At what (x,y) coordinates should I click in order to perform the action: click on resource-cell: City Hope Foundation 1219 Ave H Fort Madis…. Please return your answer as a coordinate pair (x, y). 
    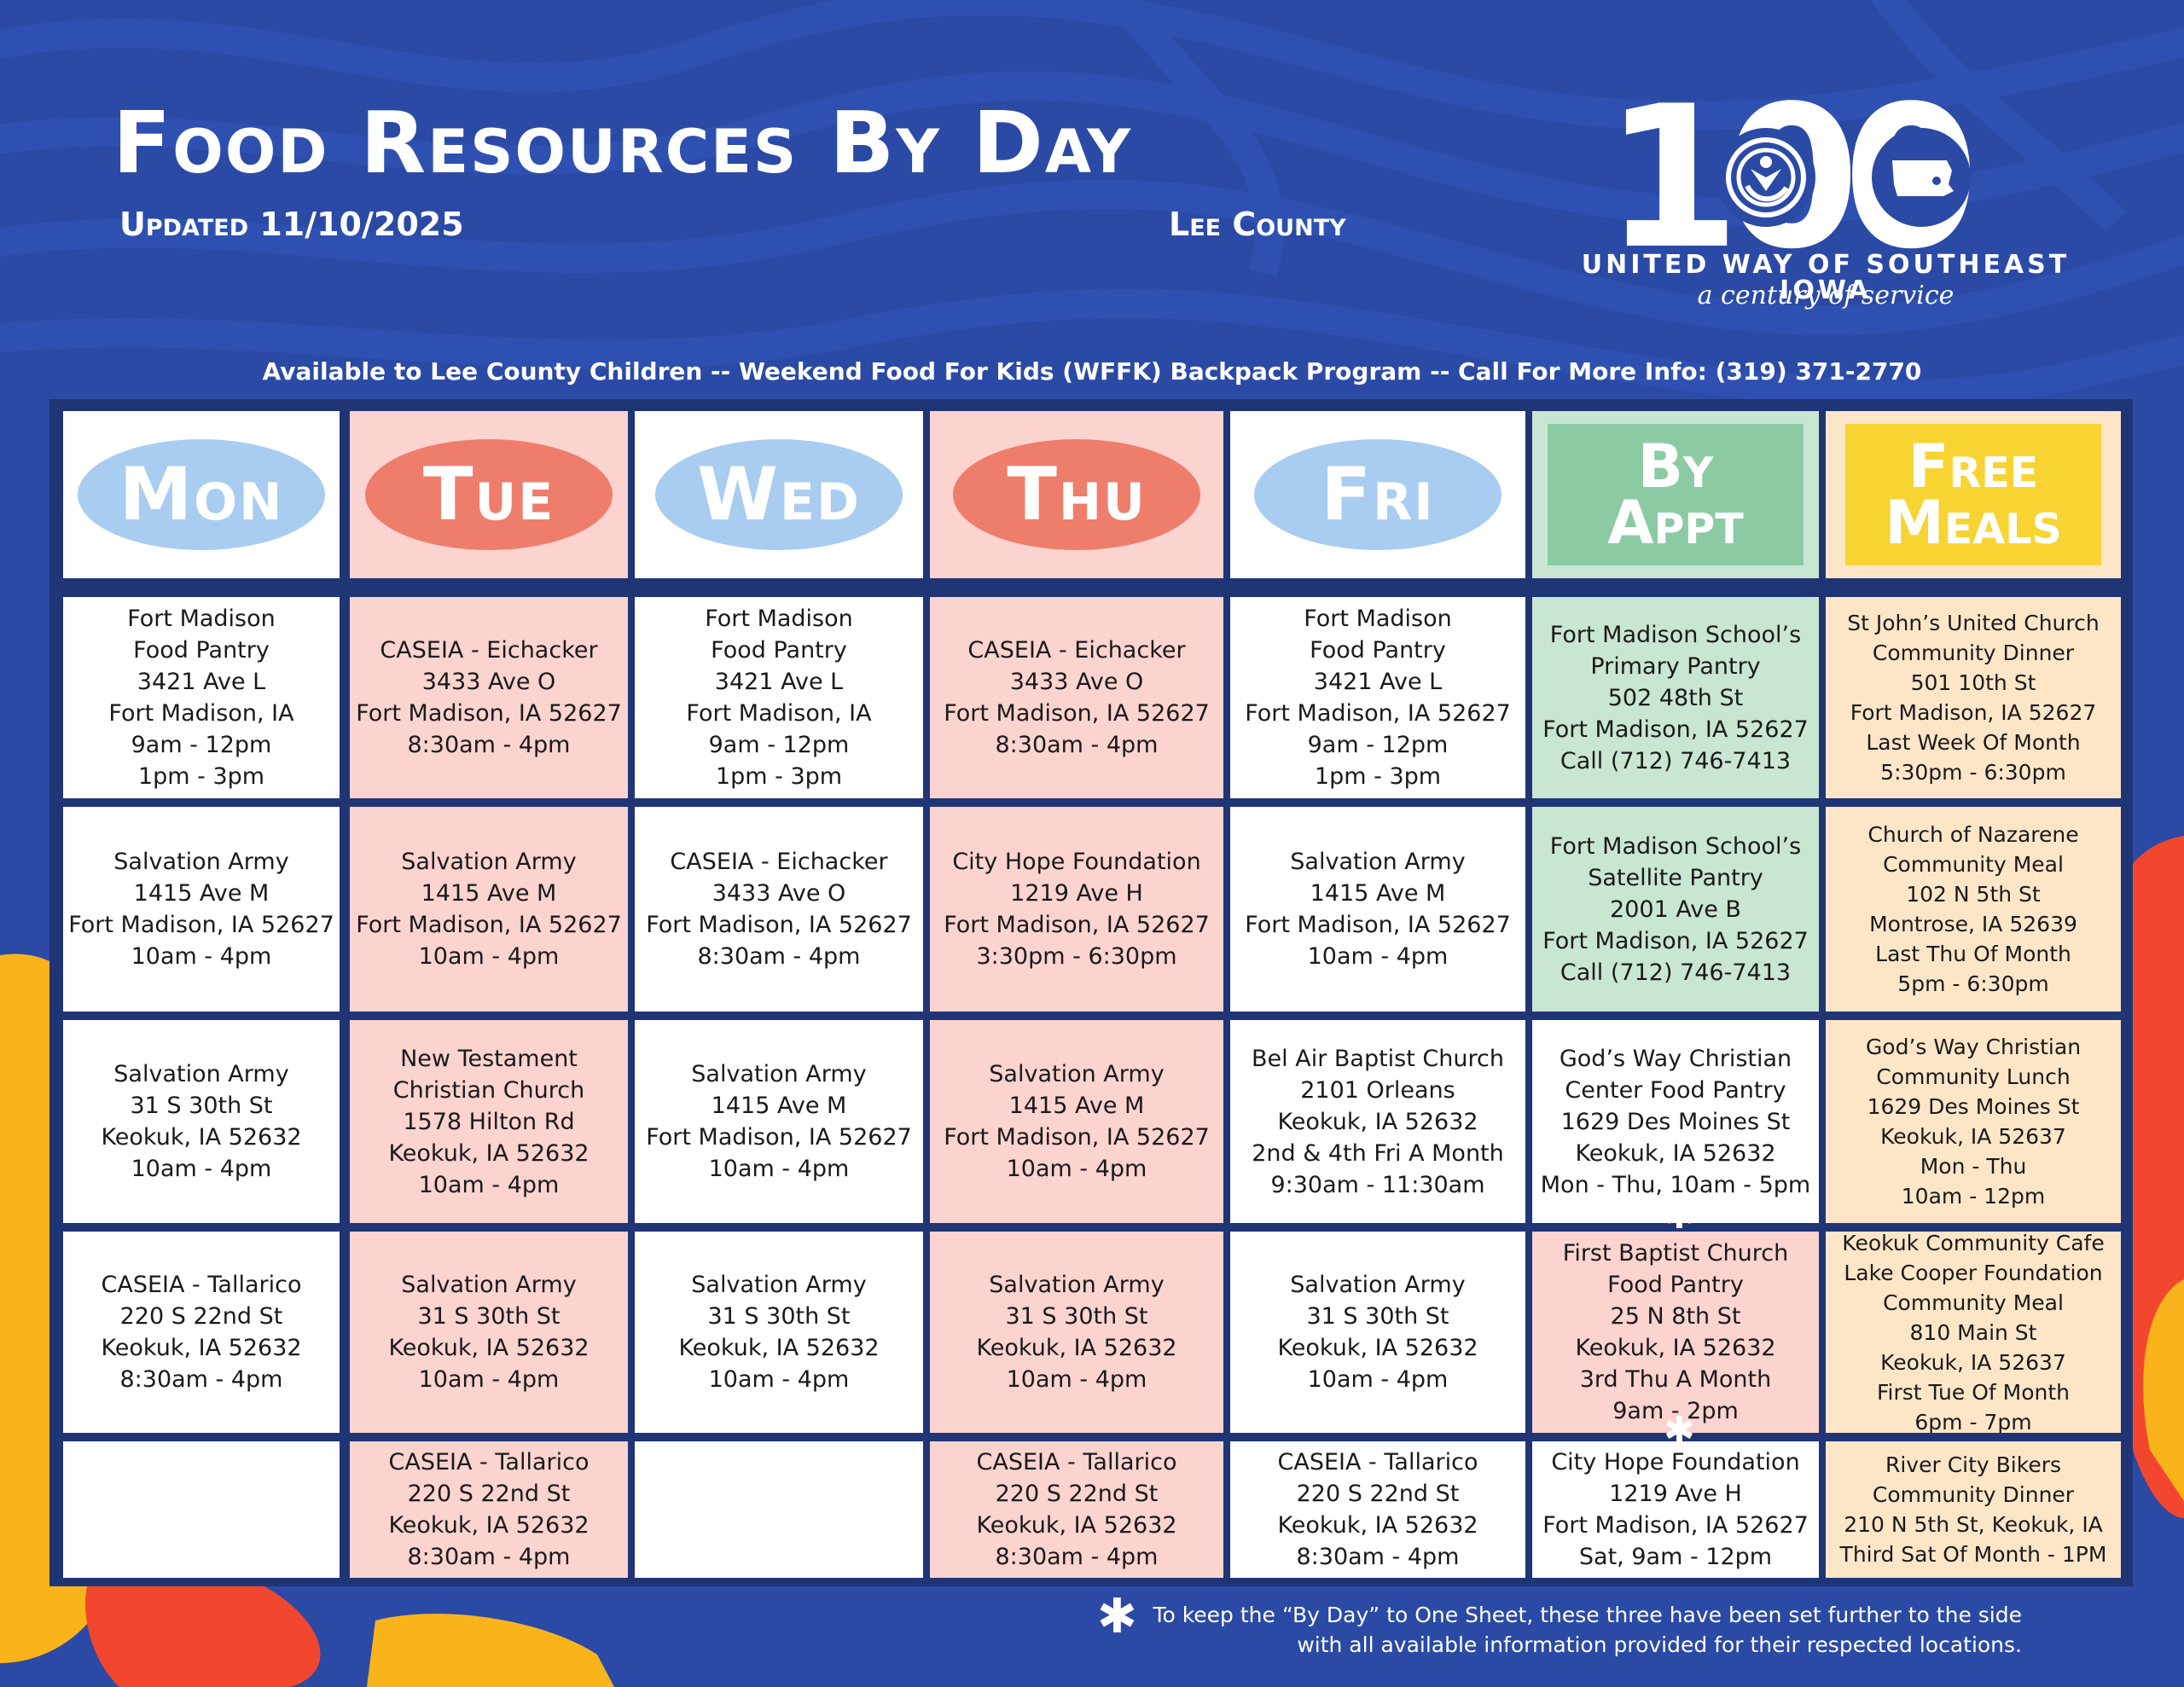
    Looking at the image, I should click on (1676, 1510).